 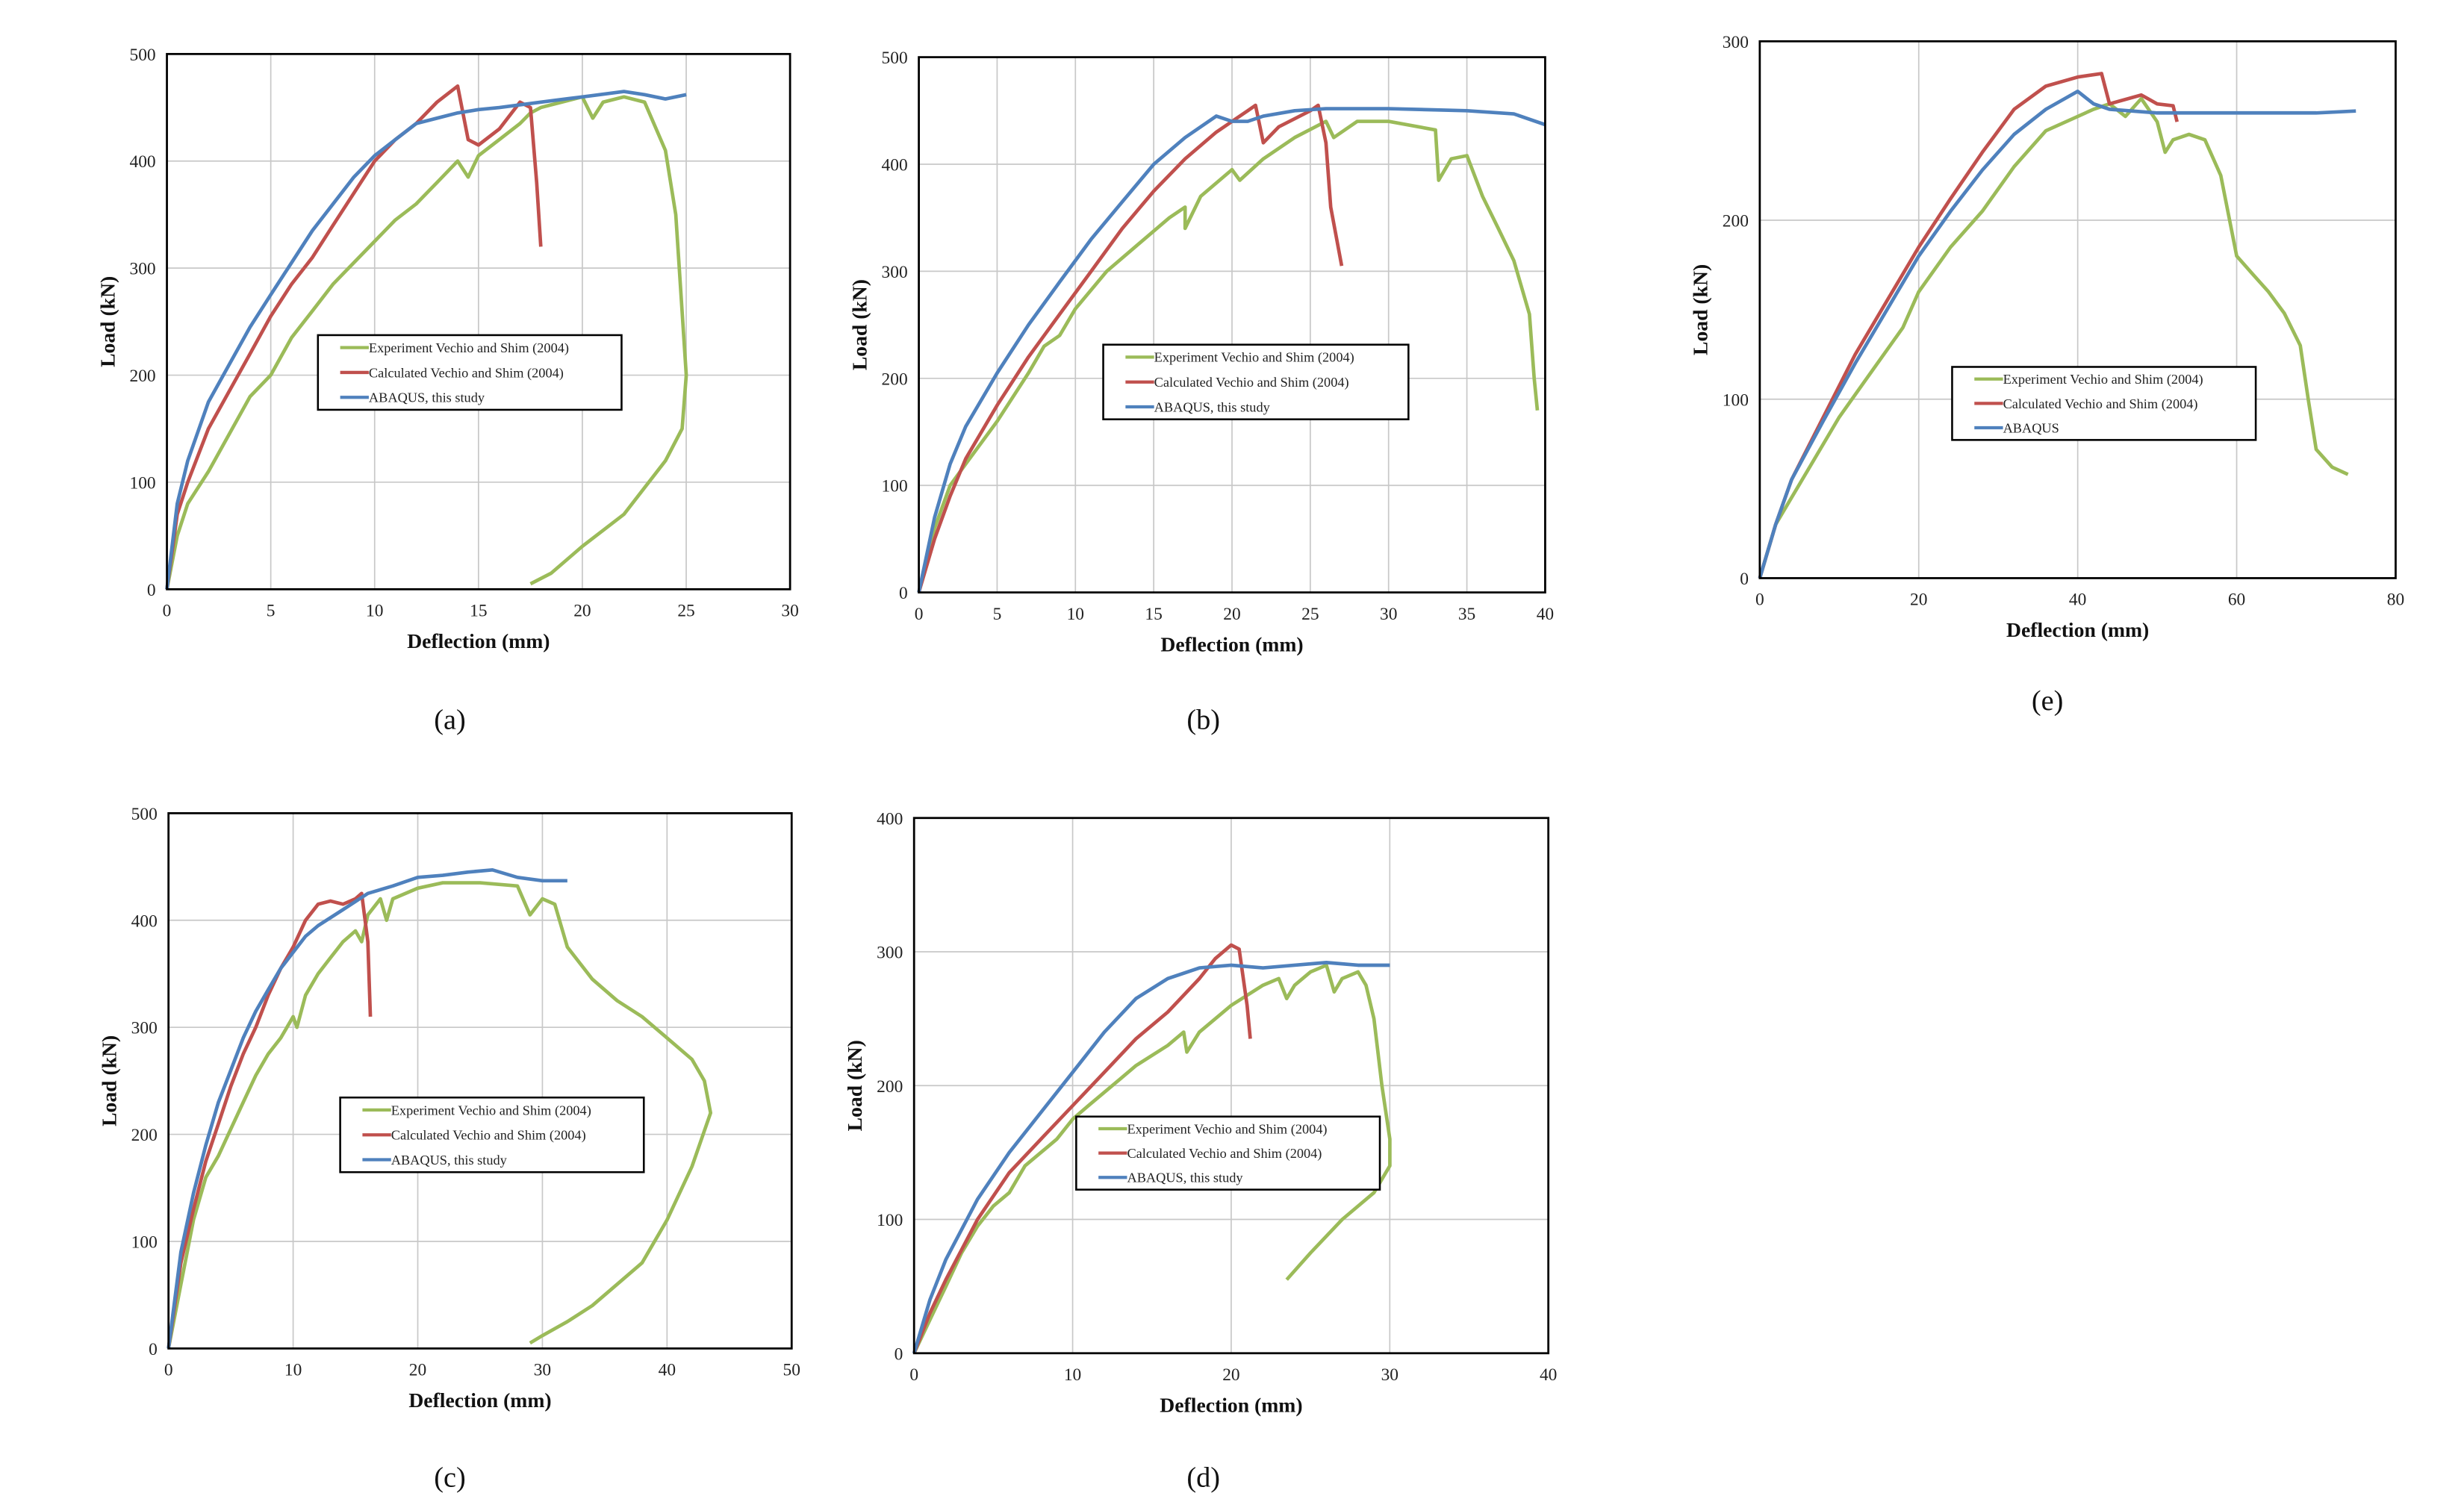 What do you see at coordinates (450, 720) in the screenshot?
I see `panel-label: (a)` at bounding box center [450, 720].